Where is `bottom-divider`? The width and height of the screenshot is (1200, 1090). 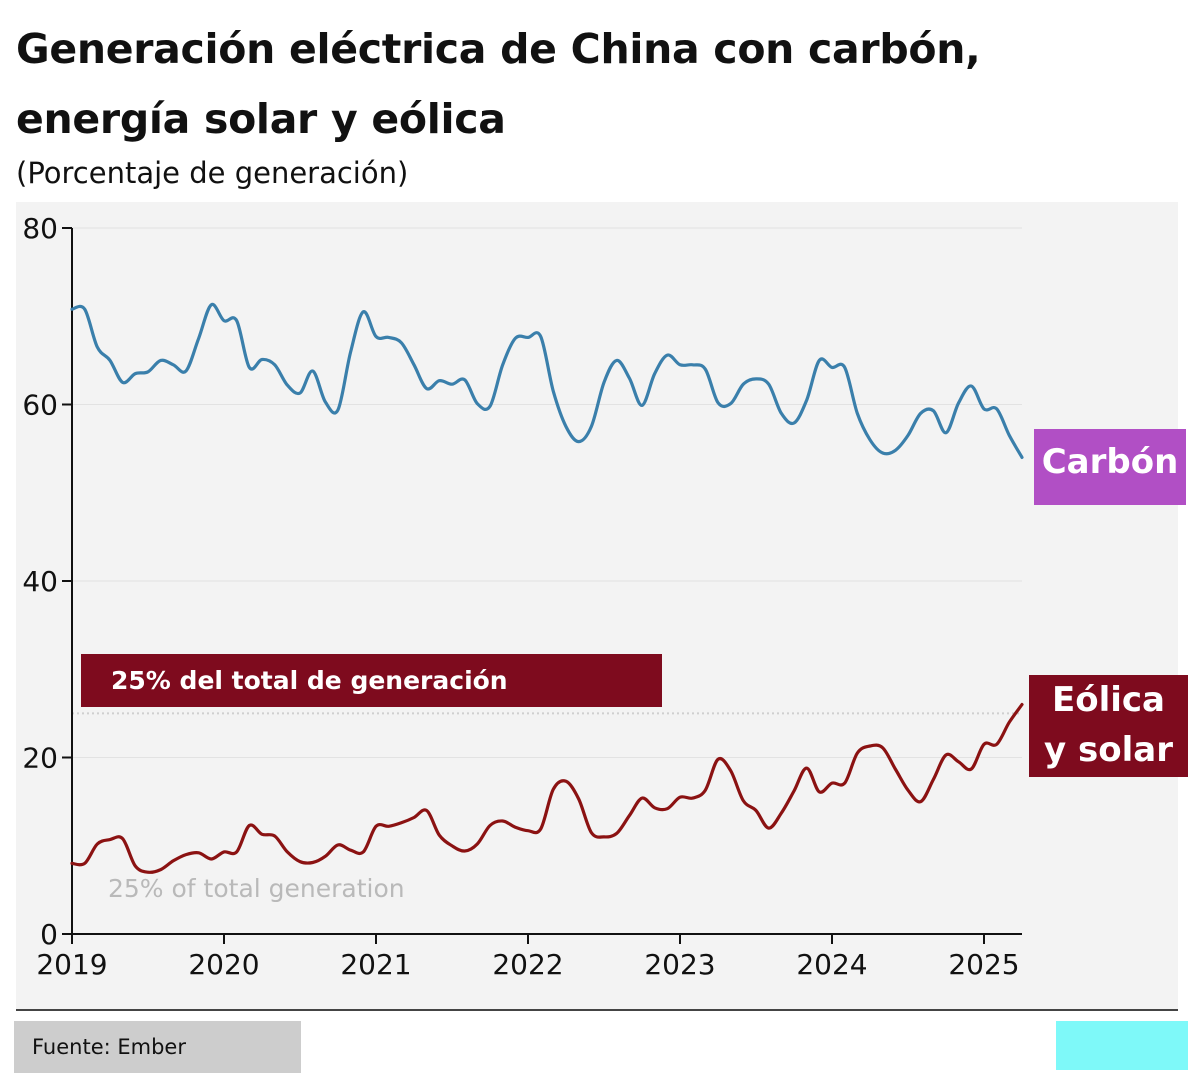 bottom-divider is located at coordinates (597, 1010).